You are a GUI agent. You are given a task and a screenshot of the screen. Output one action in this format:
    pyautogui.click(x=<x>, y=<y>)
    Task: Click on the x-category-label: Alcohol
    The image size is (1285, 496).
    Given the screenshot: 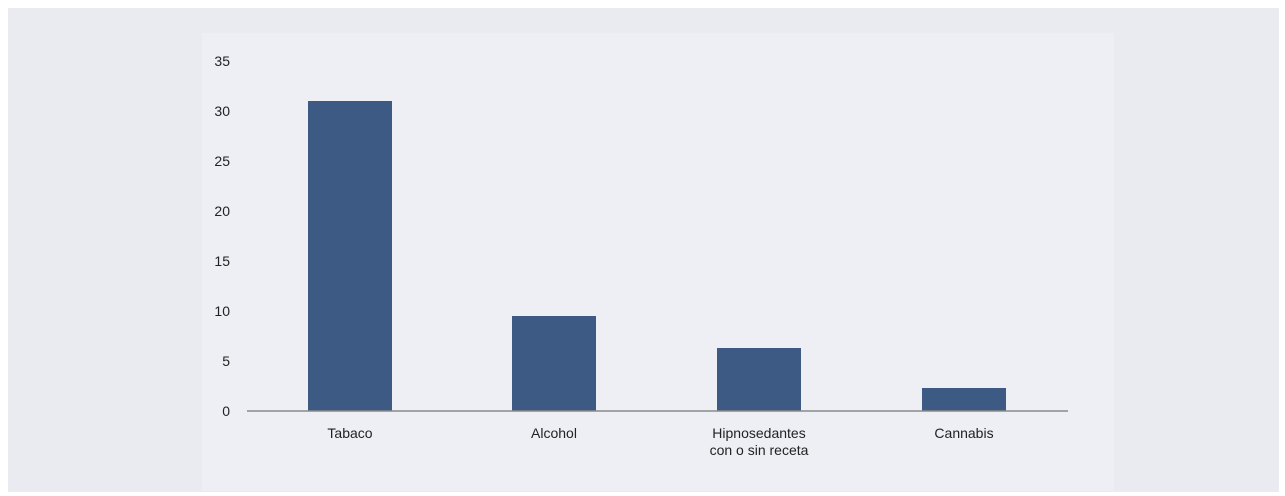 What is the action you would take?
    pyautogui.click(x=554, y=433)
    